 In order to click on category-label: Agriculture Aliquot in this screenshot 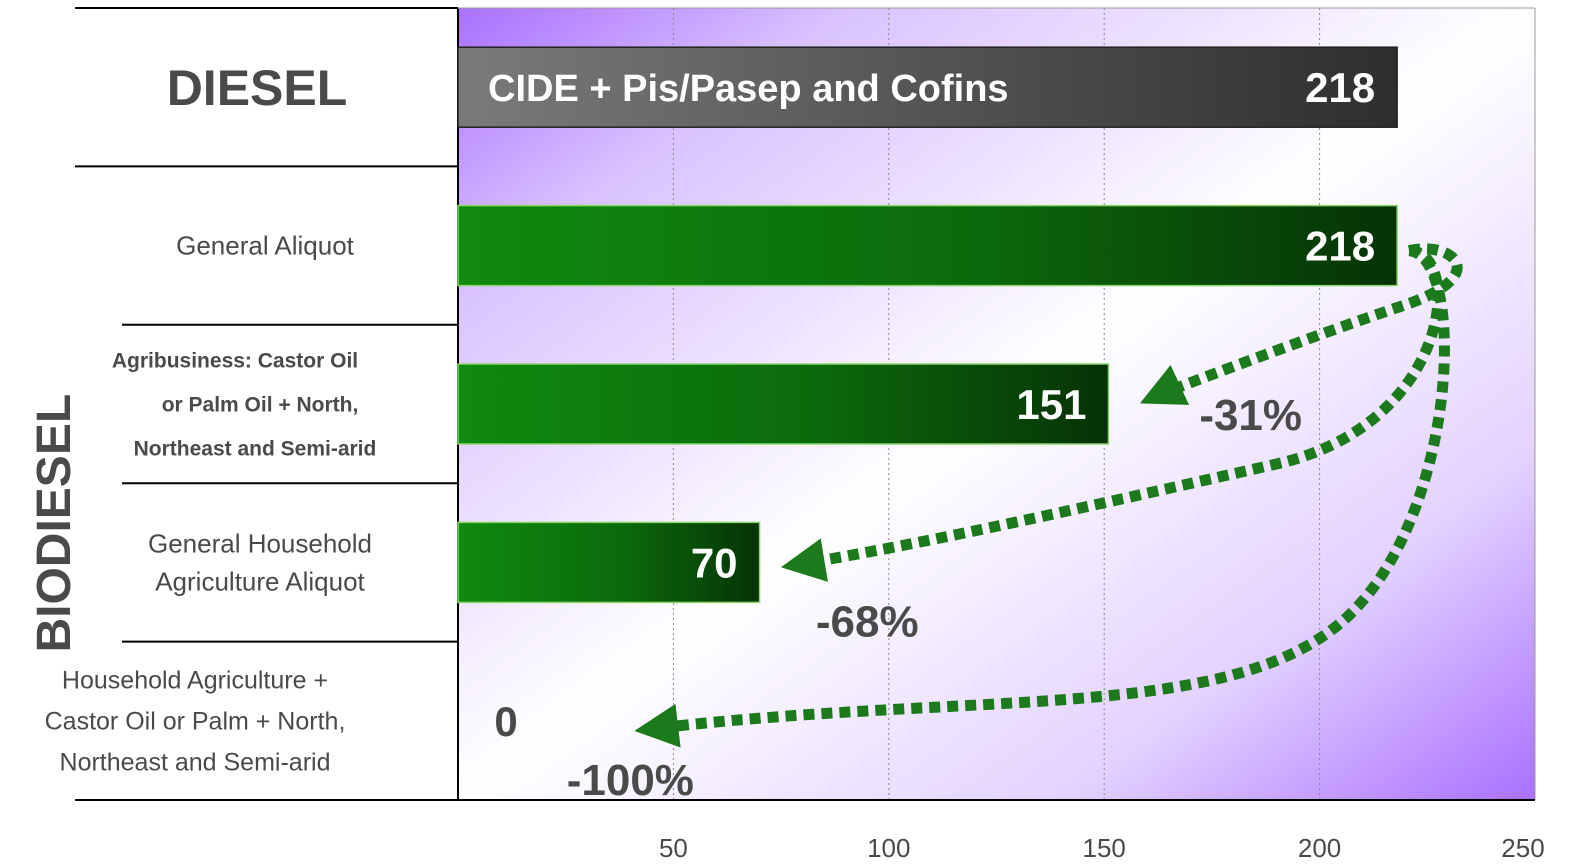, I will do `click(260, 582)`.